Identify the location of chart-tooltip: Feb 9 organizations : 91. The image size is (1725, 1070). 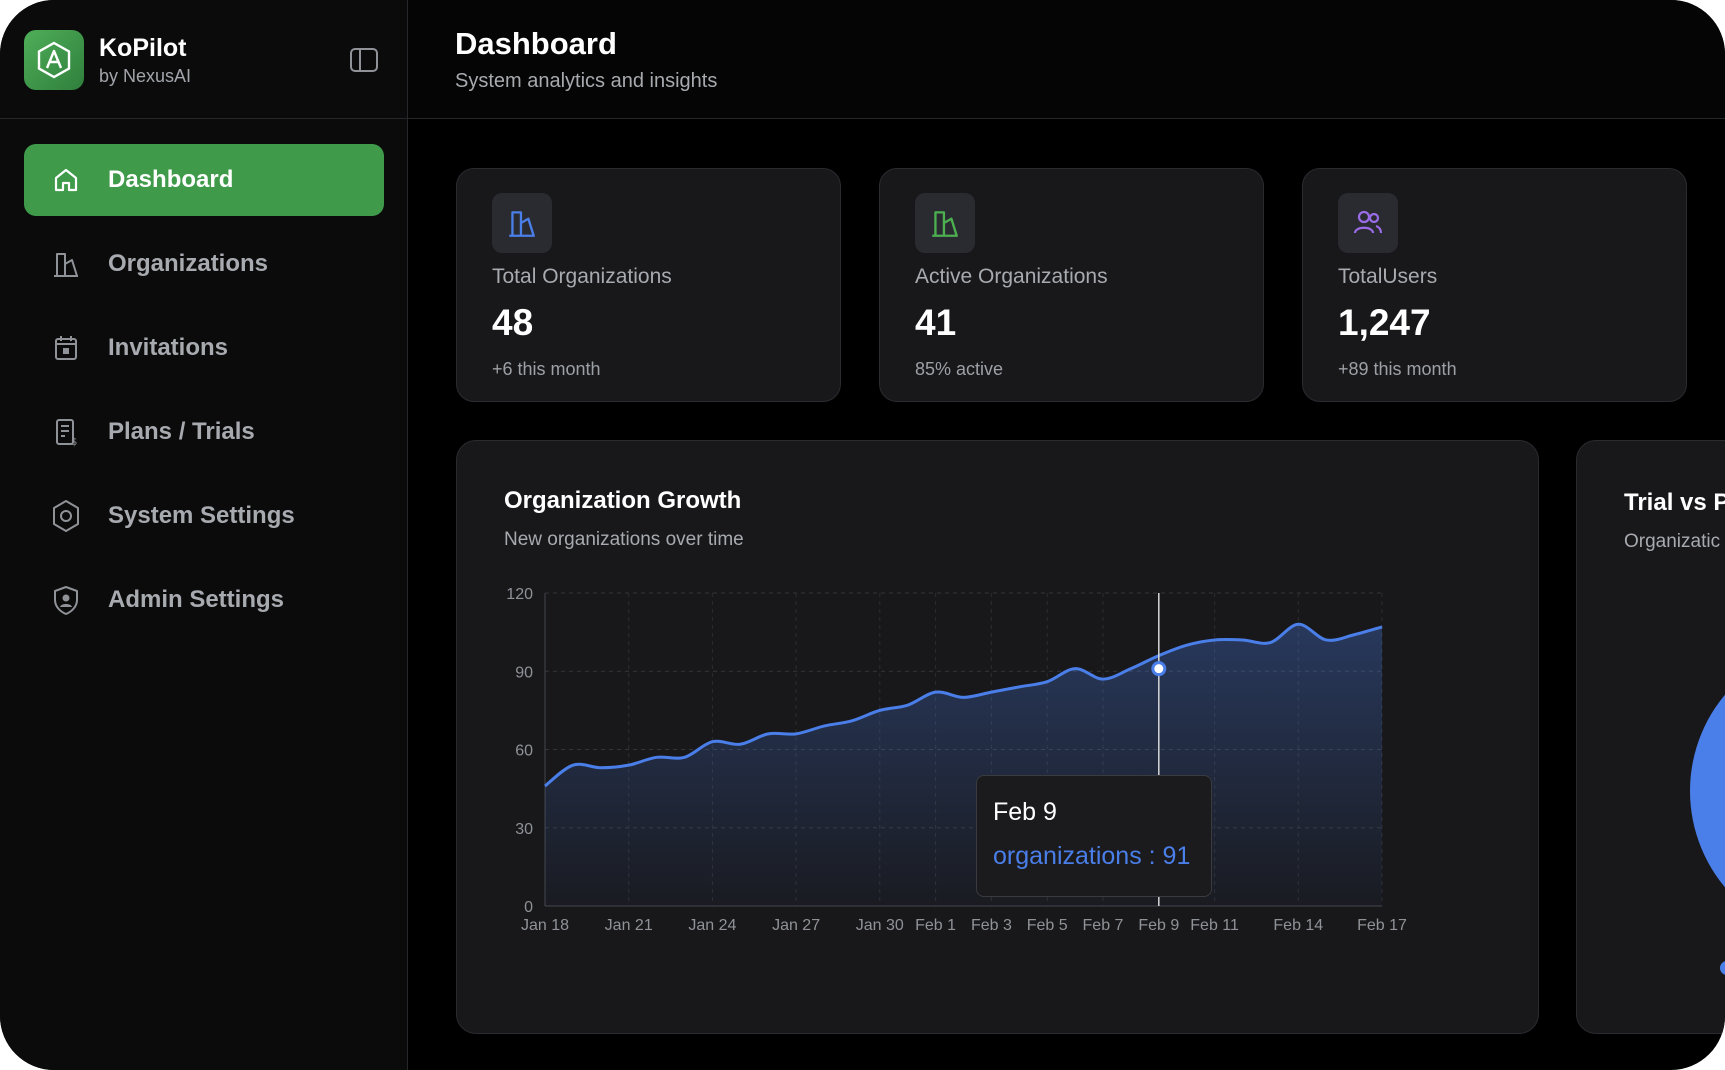
(1094, 836).